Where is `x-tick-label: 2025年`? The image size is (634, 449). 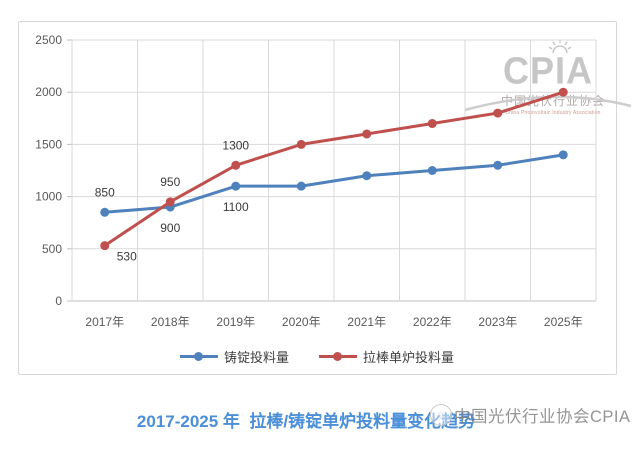
x-tick-label: 2025年 is located at coordinates (563, 322).